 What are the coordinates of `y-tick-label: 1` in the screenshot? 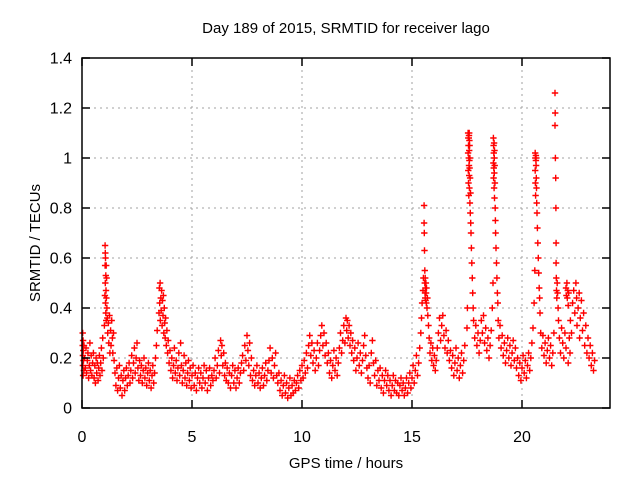 It's located at (67, 159).